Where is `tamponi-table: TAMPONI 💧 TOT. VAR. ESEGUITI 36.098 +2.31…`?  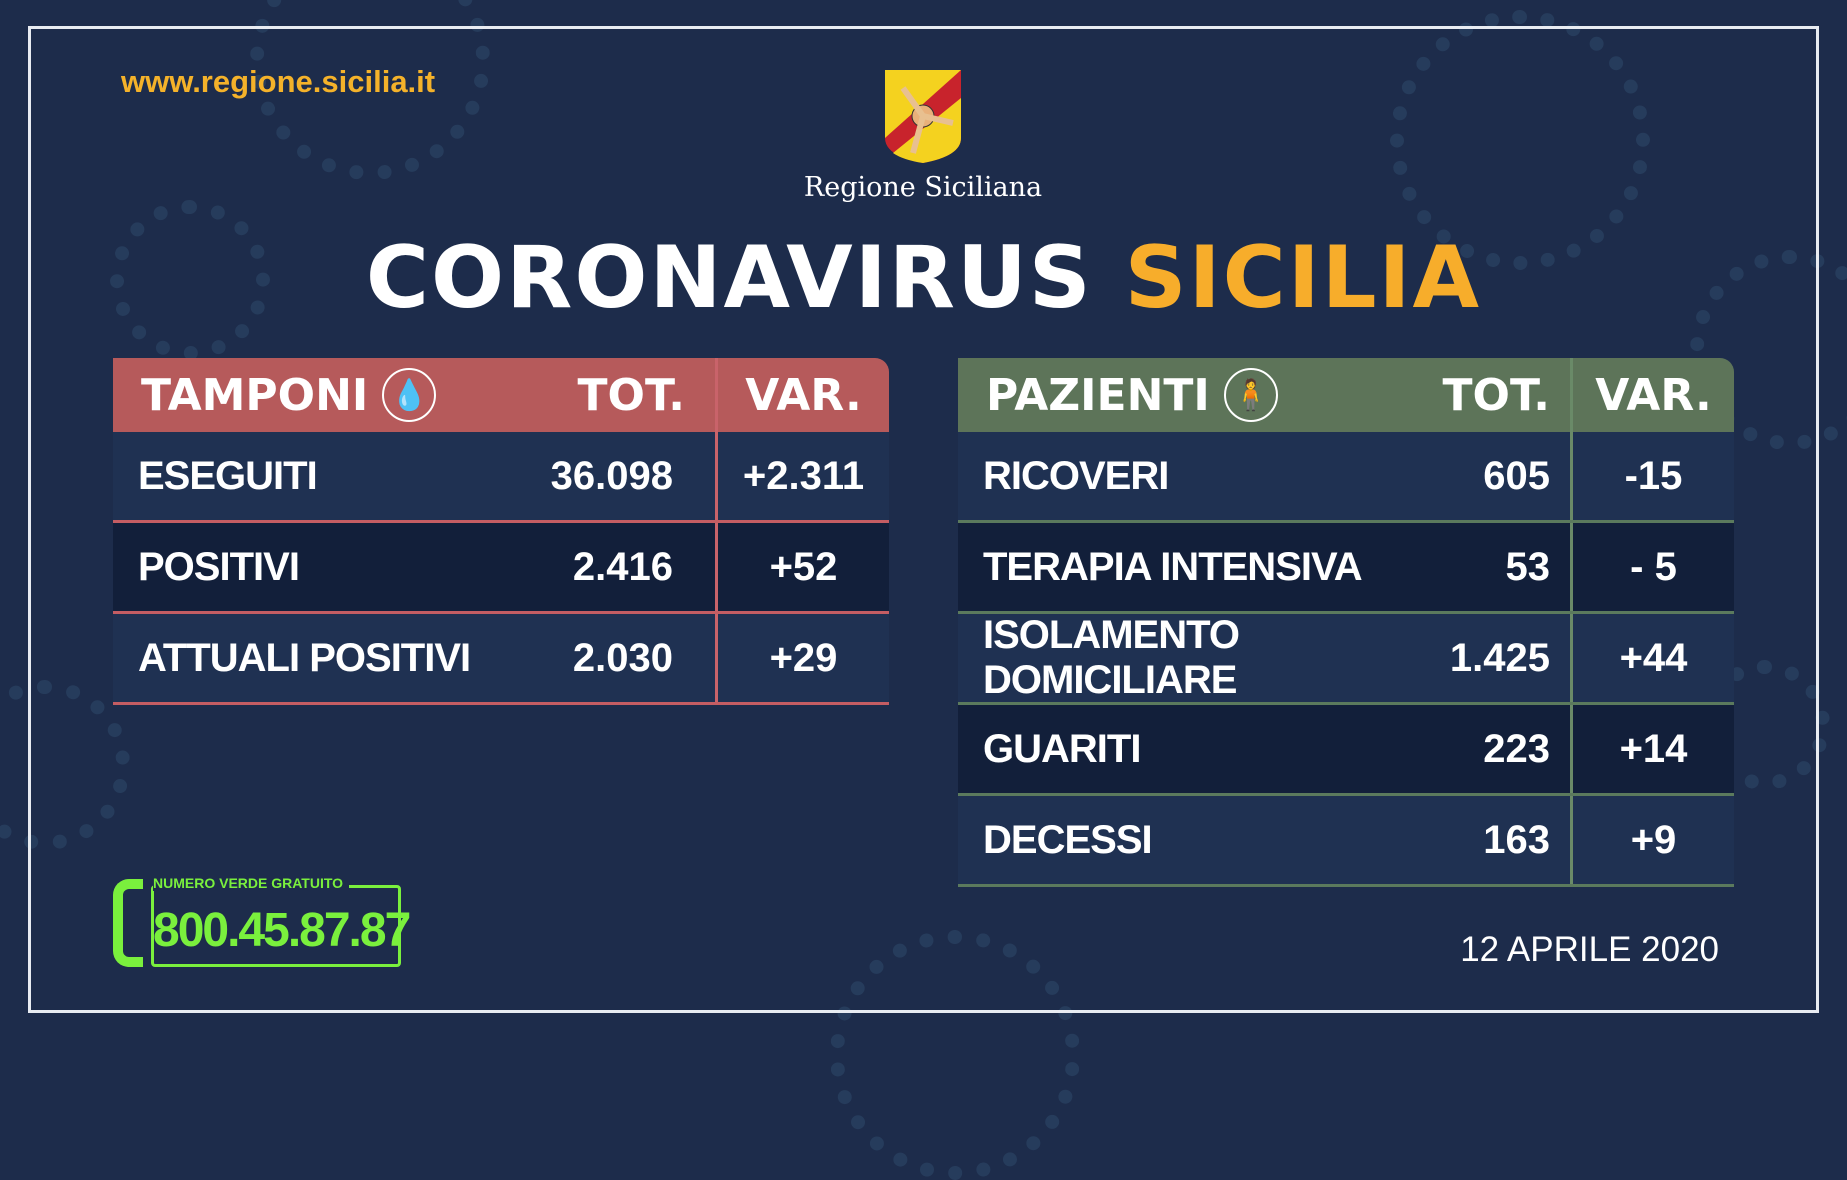 tamponi-table: TAMPONI 💧 TOT. VAR. ESEGUITI 36.098 +2.31… is located at coordinates (501, 531).